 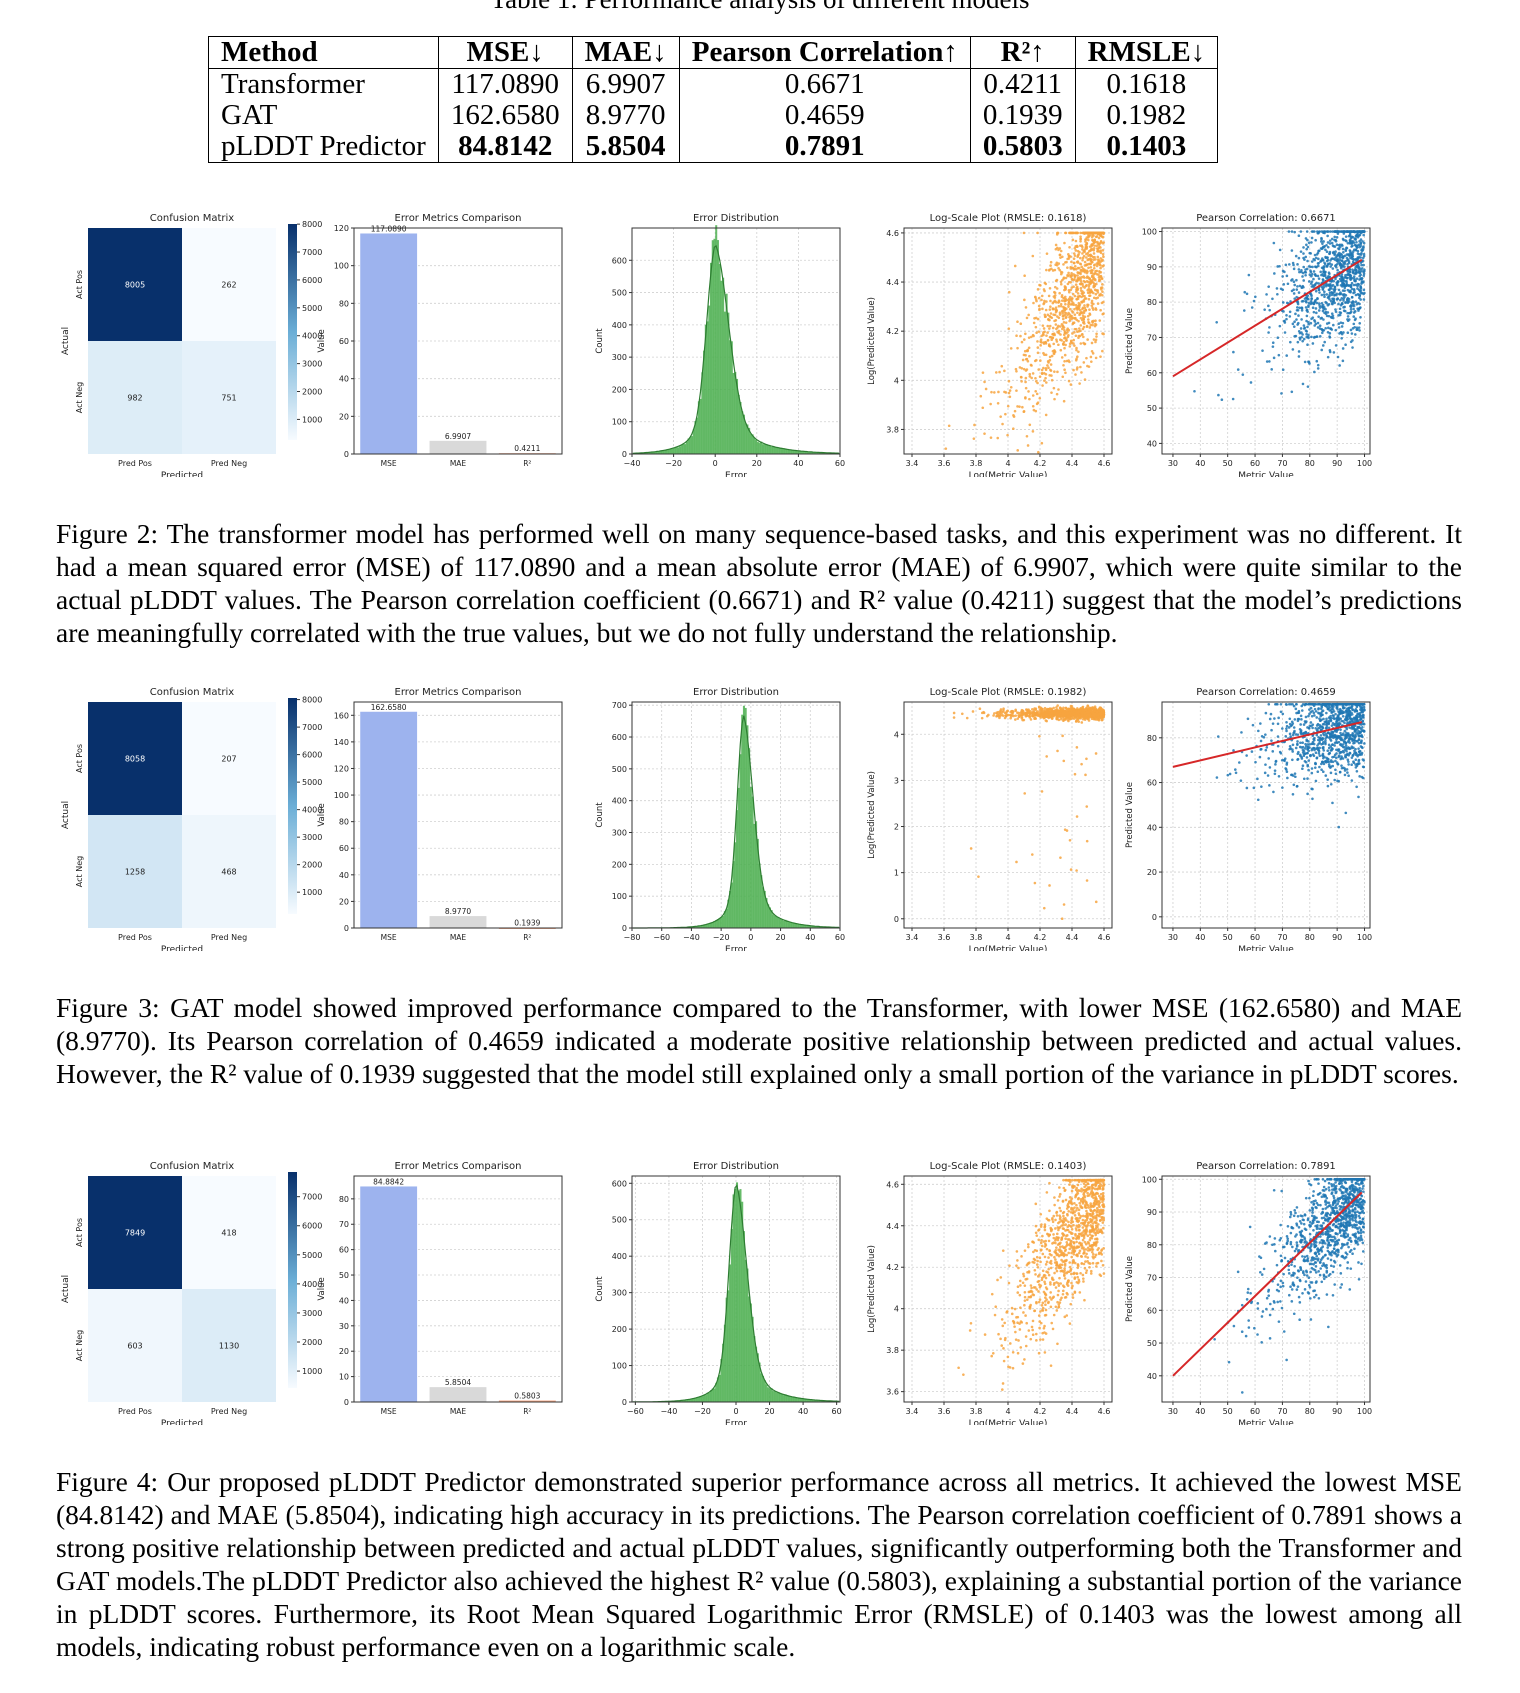 I want to click on plot-frame, so click(x=1008, y=815).